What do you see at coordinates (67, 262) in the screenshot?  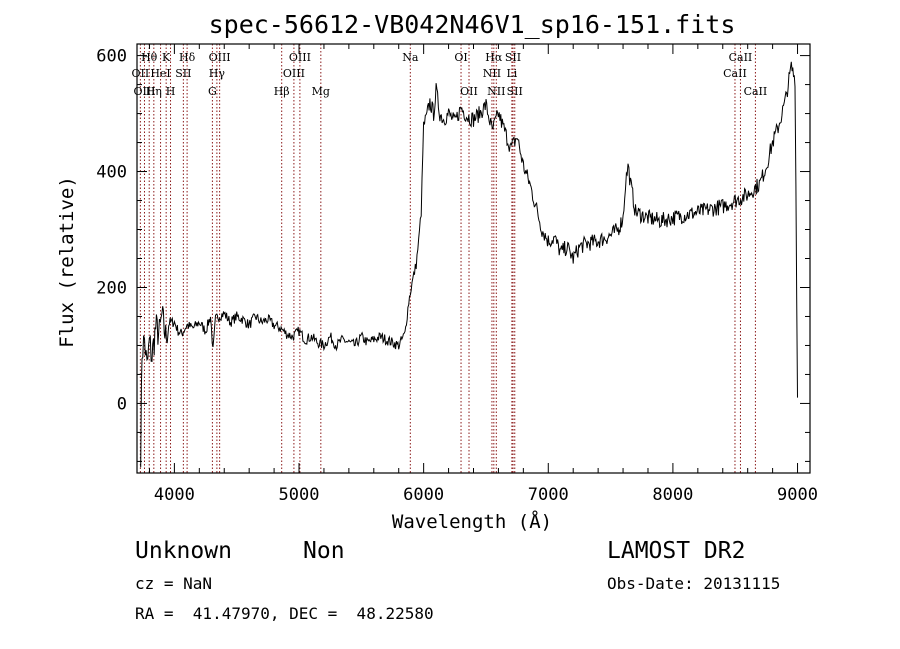 I see `y-axis-label: Flux (relative)` at bounding box center [67, 262].